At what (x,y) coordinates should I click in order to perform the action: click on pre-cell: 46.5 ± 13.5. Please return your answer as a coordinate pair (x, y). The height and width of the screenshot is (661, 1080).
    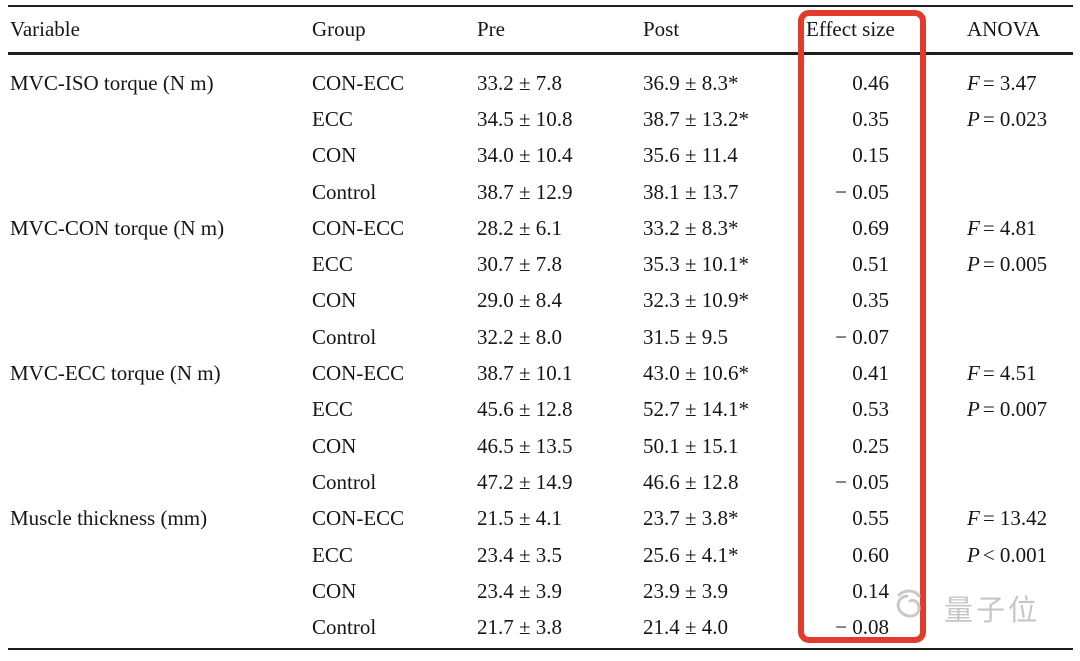
    Looking at the image, I should click on (525, 445).